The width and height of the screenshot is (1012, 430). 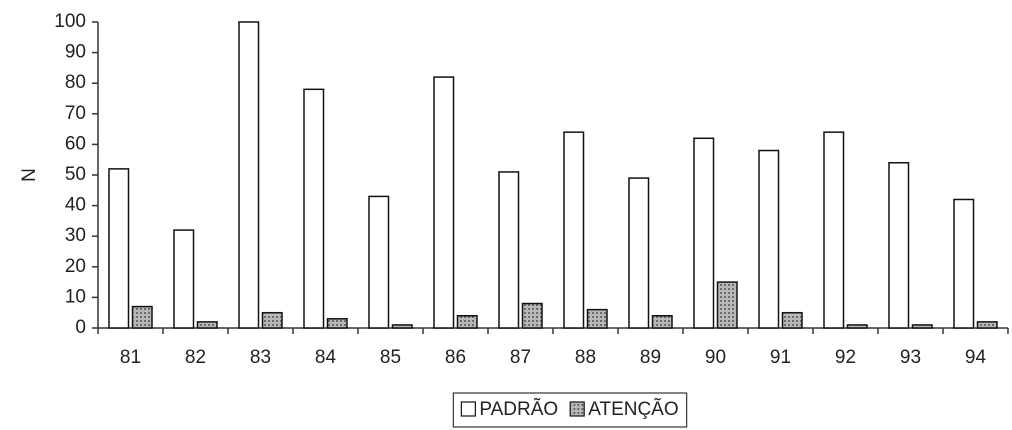 I want to click on x-tick-label: 82, so click(x=195, y=357).